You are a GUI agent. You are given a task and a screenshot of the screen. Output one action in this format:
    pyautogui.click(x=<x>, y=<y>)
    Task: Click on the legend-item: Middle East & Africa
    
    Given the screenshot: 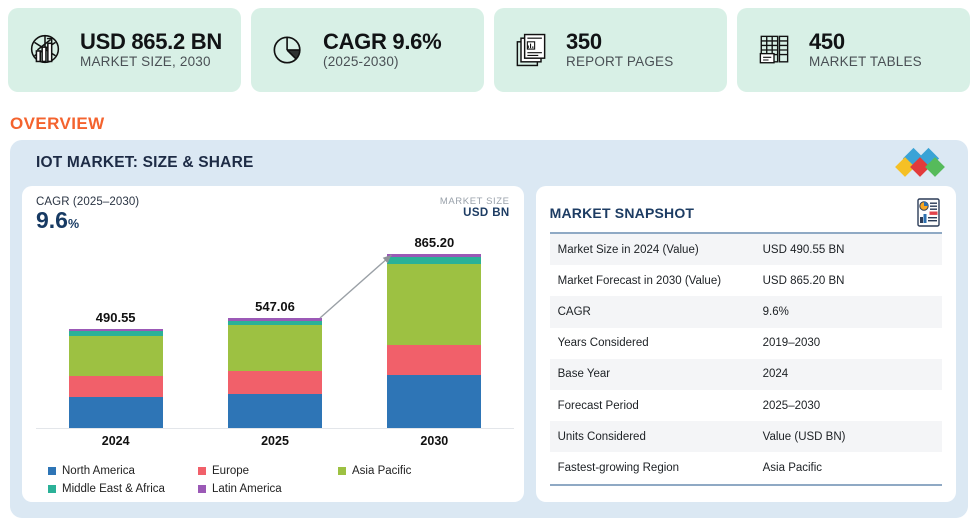 What is the action you would take?
    pyautogui.click(x=123, y=489)
    